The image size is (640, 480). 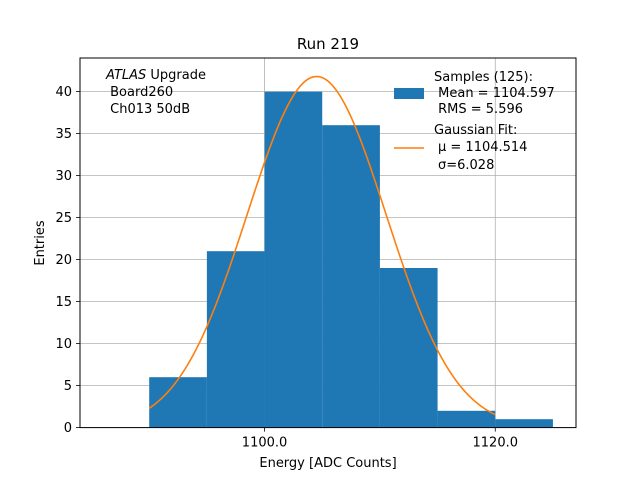 I want to click on y-tick-label: 0, so click(x=68, y=428).